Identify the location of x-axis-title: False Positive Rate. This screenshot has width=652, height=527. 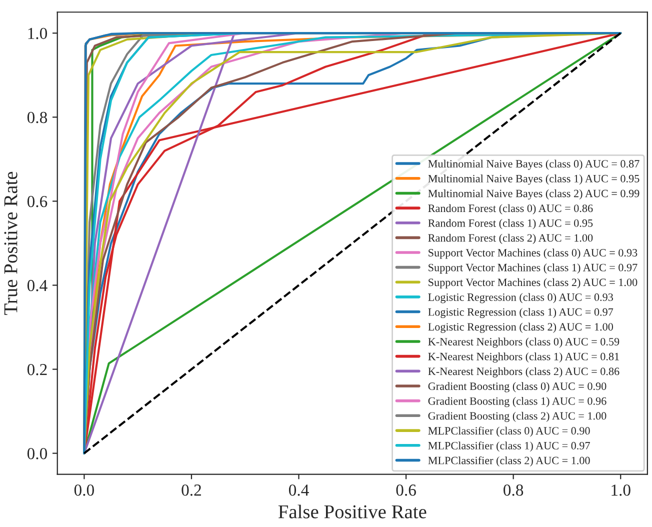
(352, 511).